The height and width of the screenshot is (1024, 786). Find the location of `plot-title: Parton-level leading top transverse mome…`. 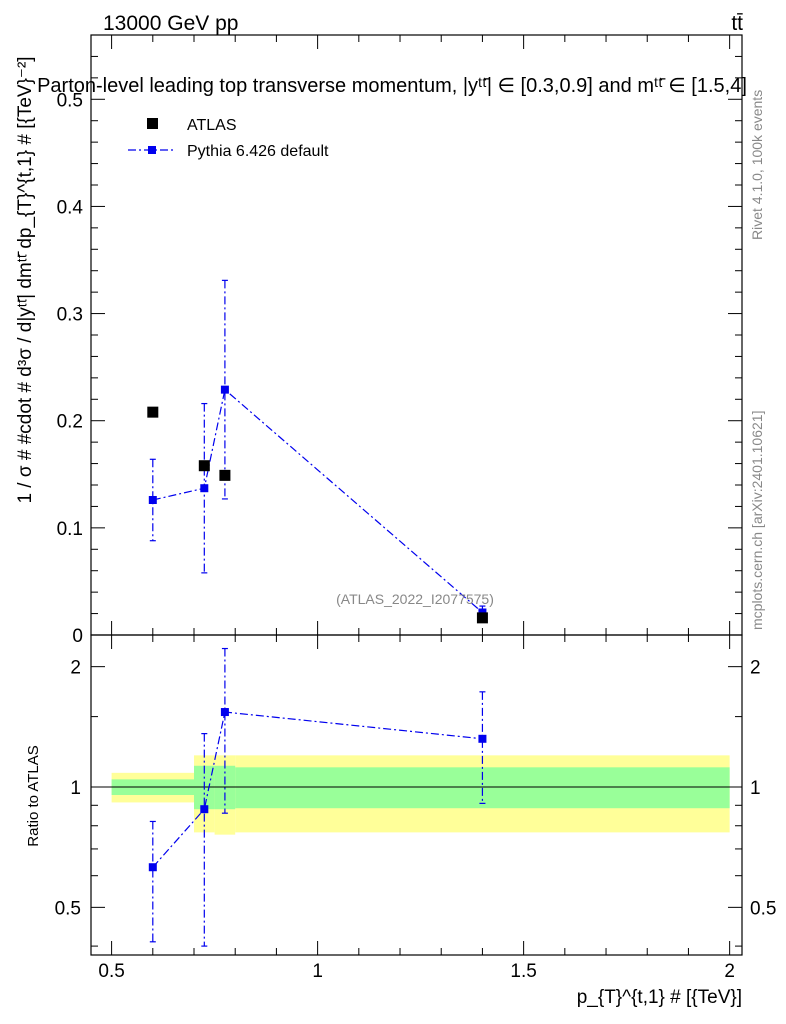

plot-title: Parton-level leading top transverse mome… is located at coordinates (392, 86).